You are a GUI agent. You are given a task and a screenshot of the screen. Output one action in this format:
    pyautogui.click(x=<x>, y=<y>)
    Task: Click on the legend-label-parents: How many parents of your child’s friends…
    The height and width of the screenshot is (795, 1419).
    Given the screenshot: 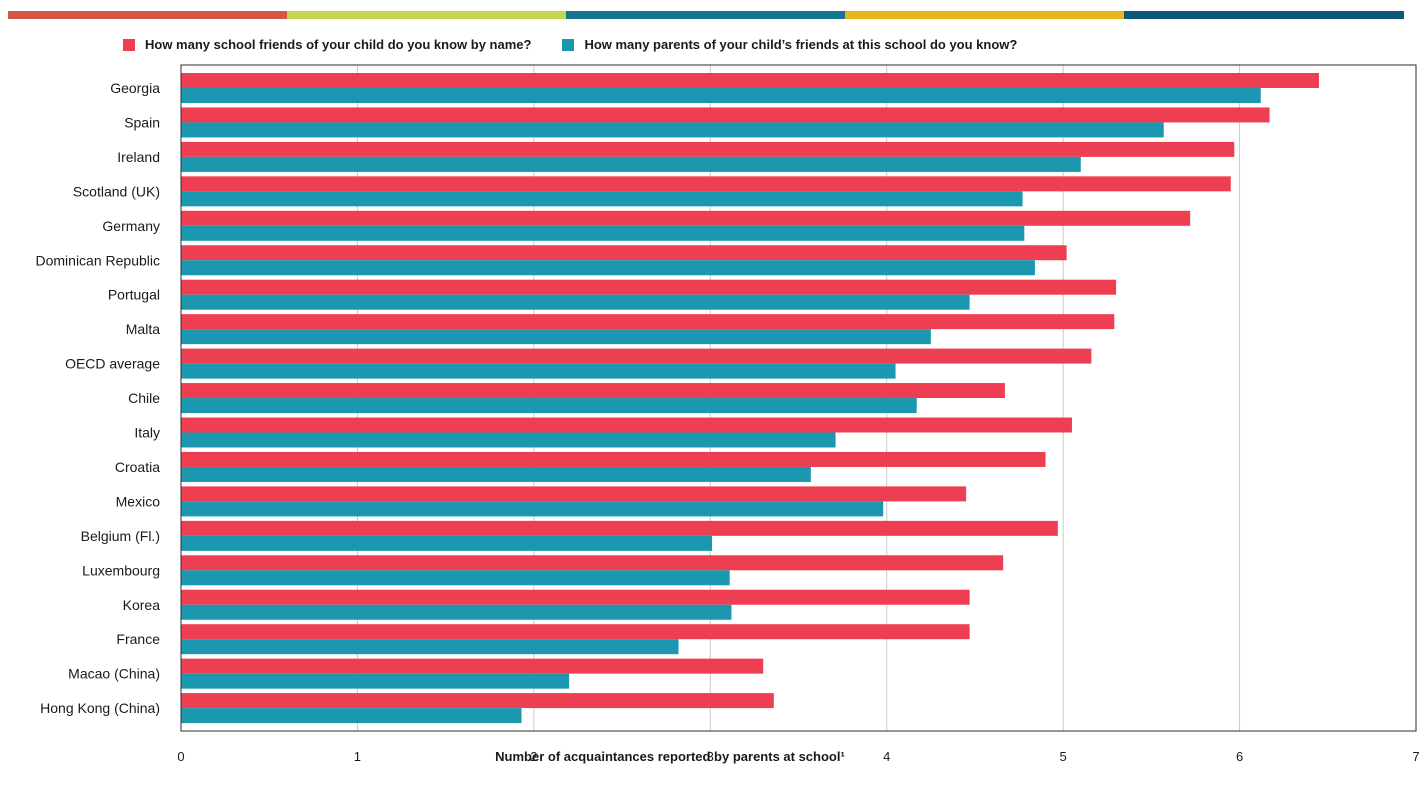 What is the action you would take?
    pyautogui.click(x=801, y=44)
    